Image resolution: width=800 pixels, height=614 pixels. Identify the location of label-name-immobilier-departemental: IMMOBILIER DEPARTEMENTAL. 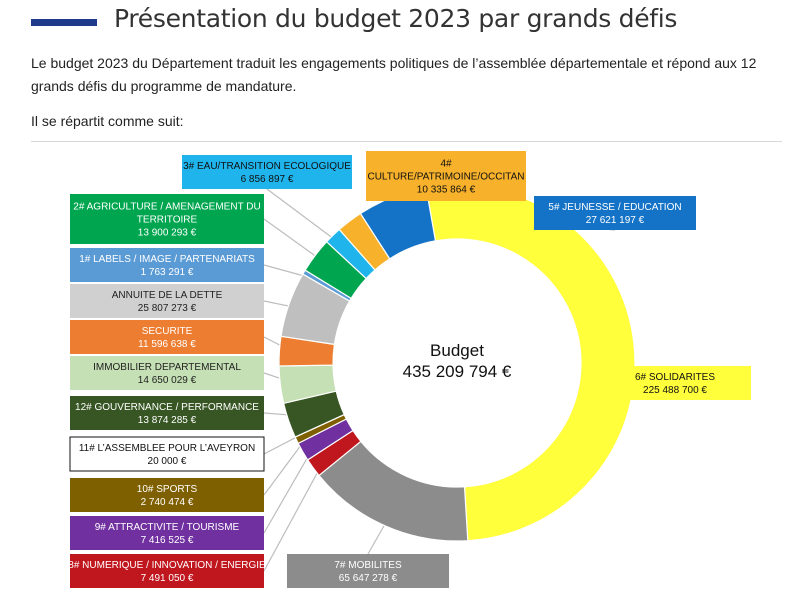
(167, 367).